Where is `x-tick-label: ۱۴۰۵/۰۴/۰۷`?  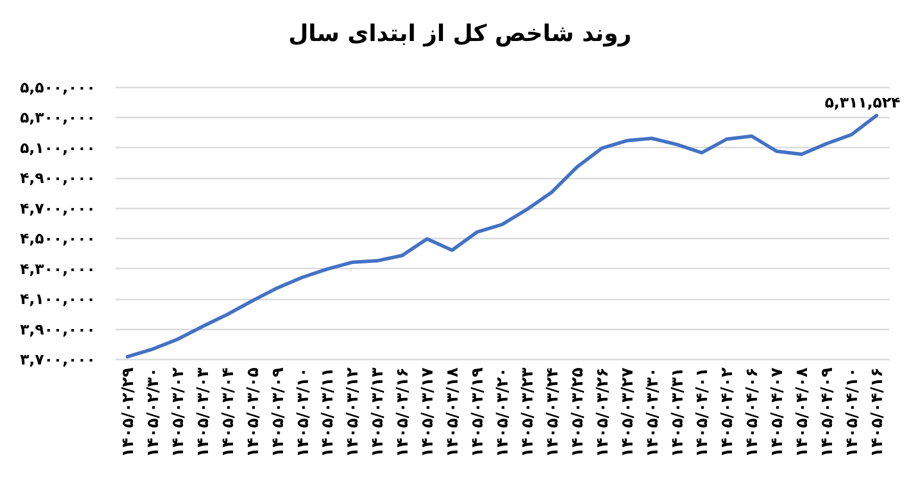 x-tick-label: ۱۴۰۵/۰۴/۰۷ is located at coordinates (776, 412).